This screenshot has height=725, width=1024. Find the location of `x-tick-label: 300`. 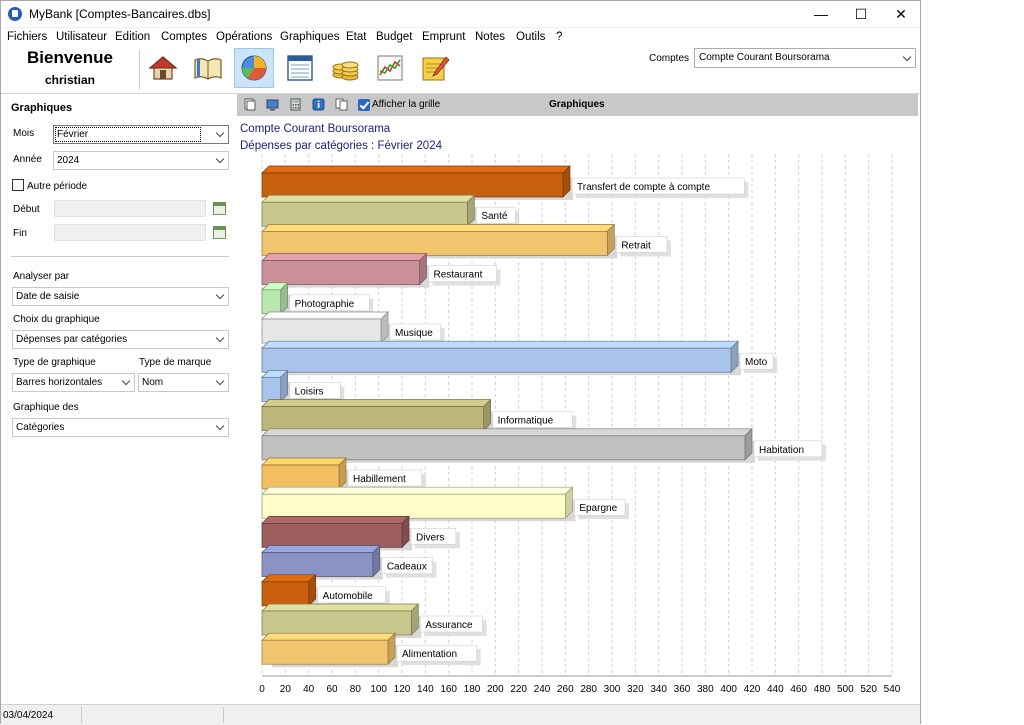

x-tick-label: 300 is located at coordinates (612, 689).